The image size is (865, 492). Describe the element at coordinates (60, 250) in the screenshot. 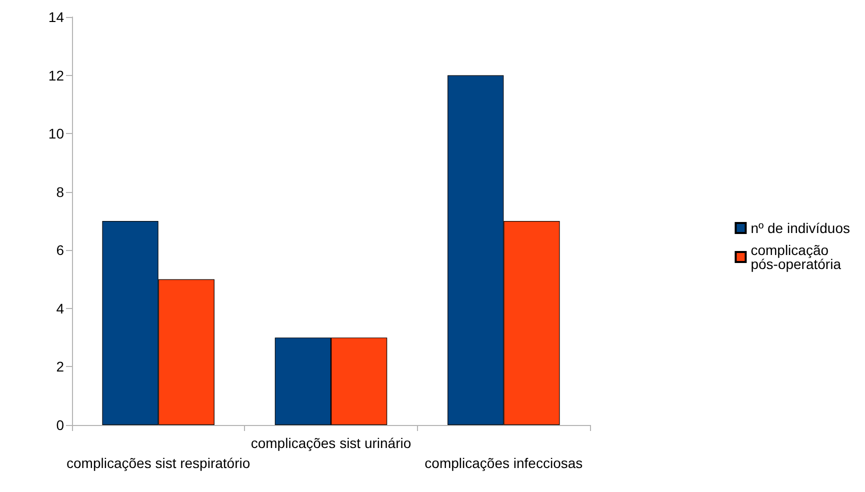

I see `y-tick-label: 6` at that location.